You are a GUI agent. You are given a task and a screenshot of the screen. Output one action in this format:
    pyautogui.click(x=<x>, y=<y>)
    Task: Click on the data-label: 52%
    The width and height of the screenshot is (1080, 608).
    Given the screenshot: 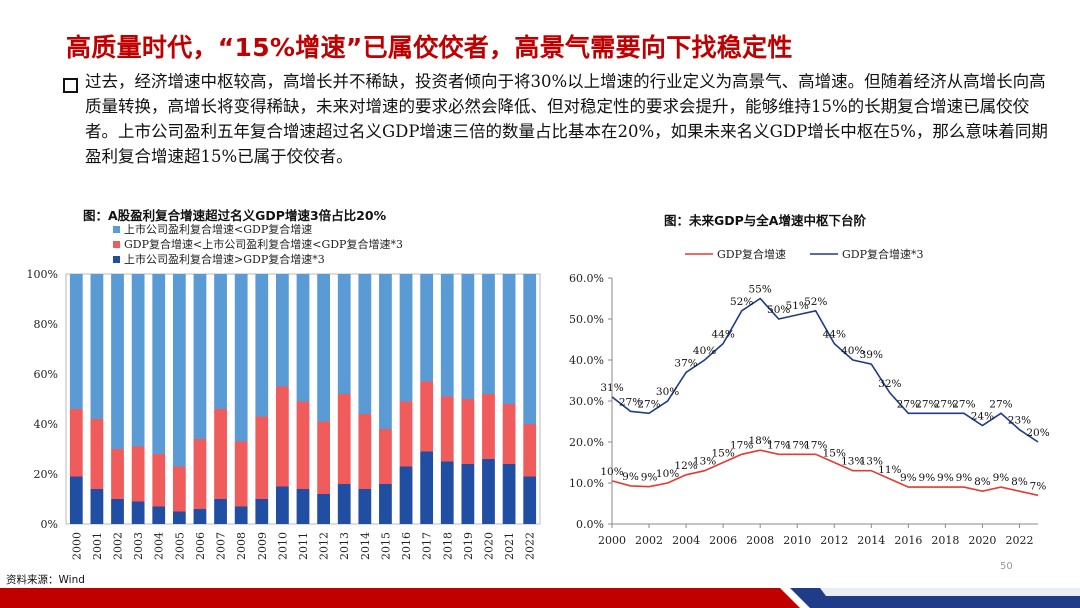 What is the action you would take?
    pyautogui.click(x=815, y=302)
    